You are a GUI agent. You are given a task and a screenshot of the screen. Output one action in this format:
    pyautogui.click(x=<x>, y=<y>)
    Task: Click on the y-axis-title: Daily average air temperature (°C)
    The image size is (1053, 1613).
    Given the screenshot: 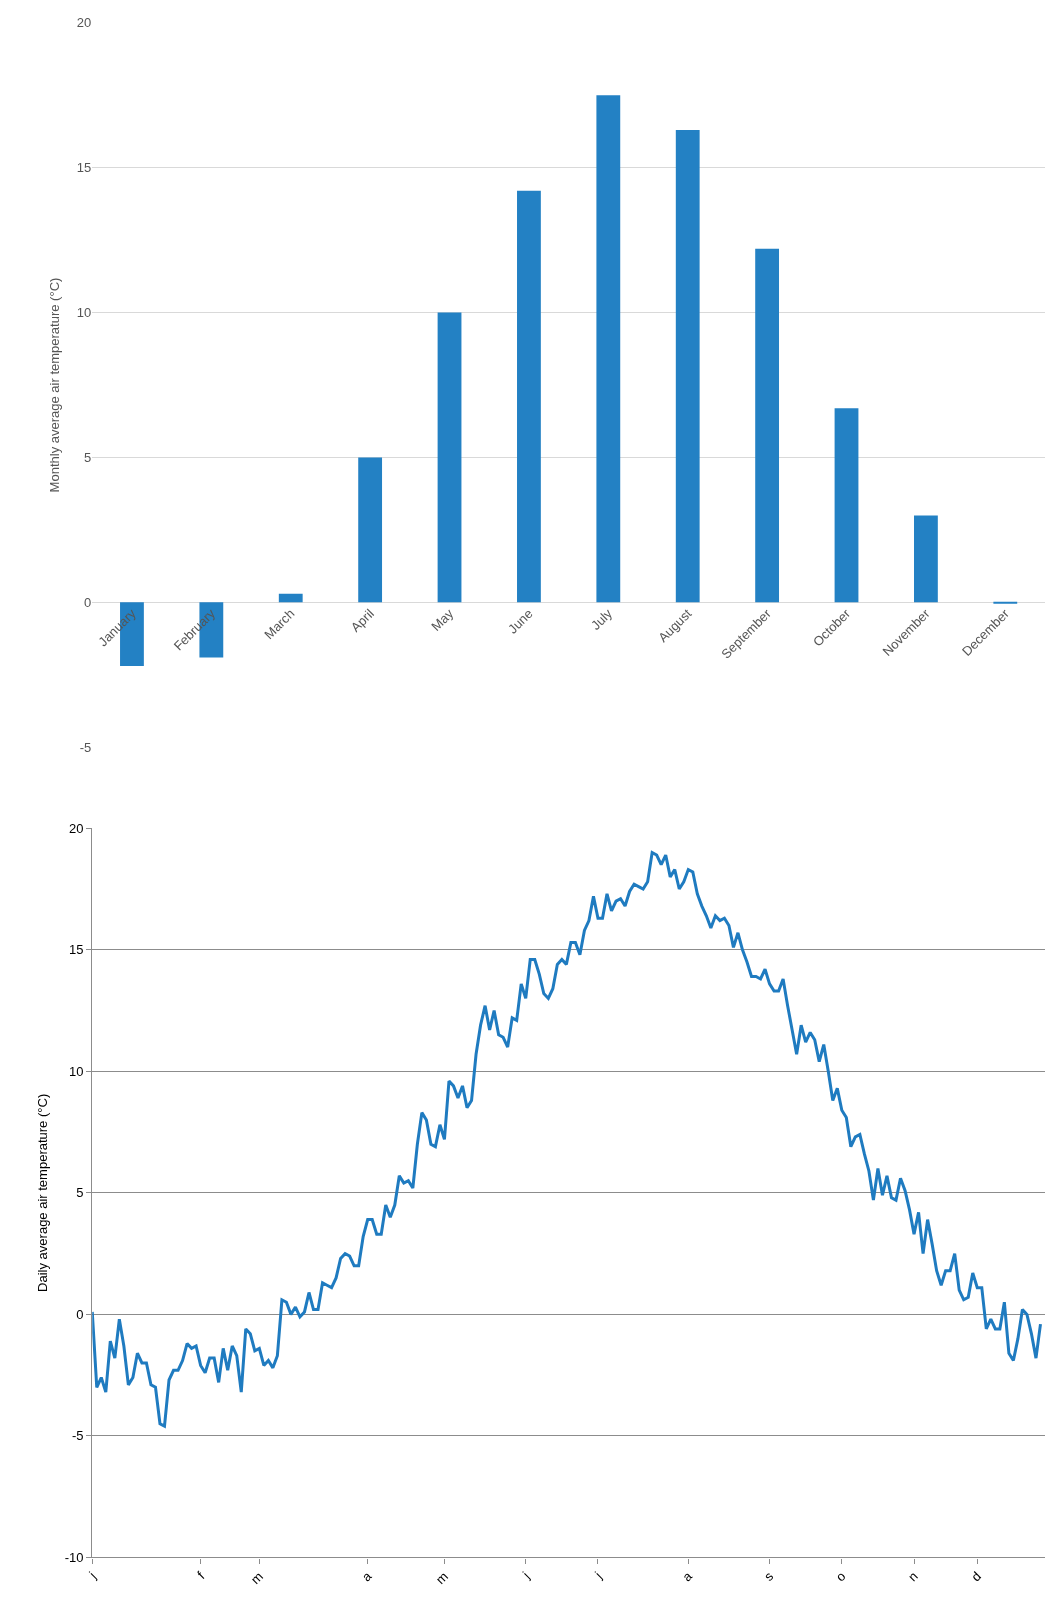 What is the action you would take?
    pyautogui.click(x=42, y=1192)
    